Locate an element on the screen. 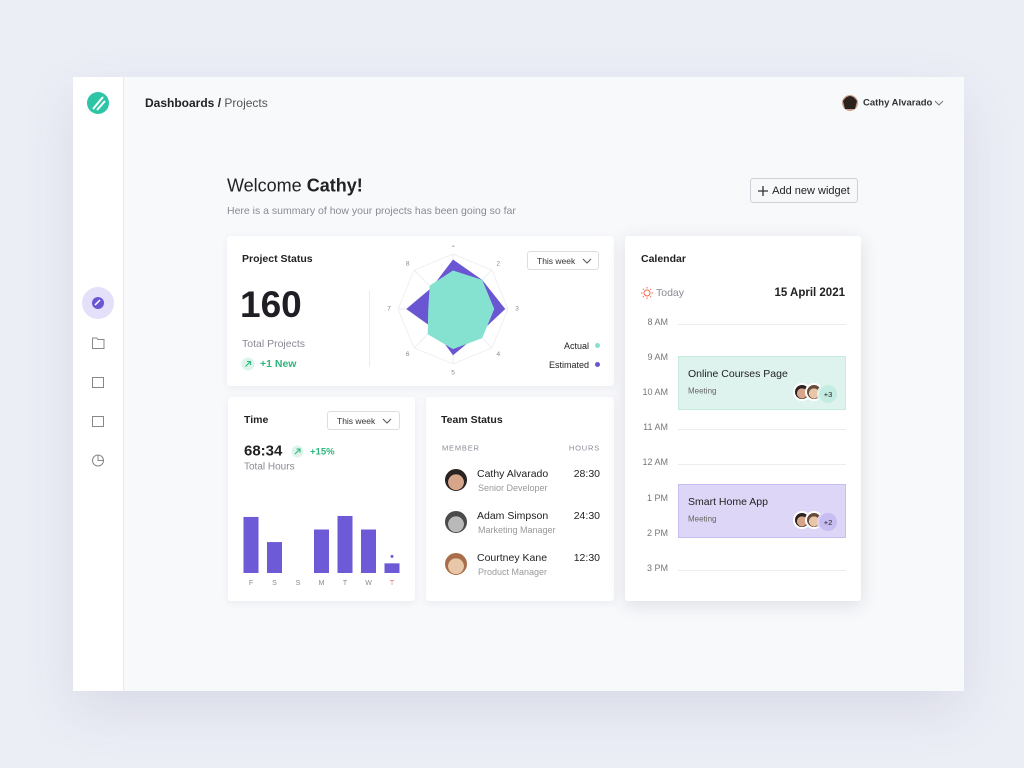 Image resolution: width=1024 pixels, height=768 pixels. divider is located at coordinates (369, 329).